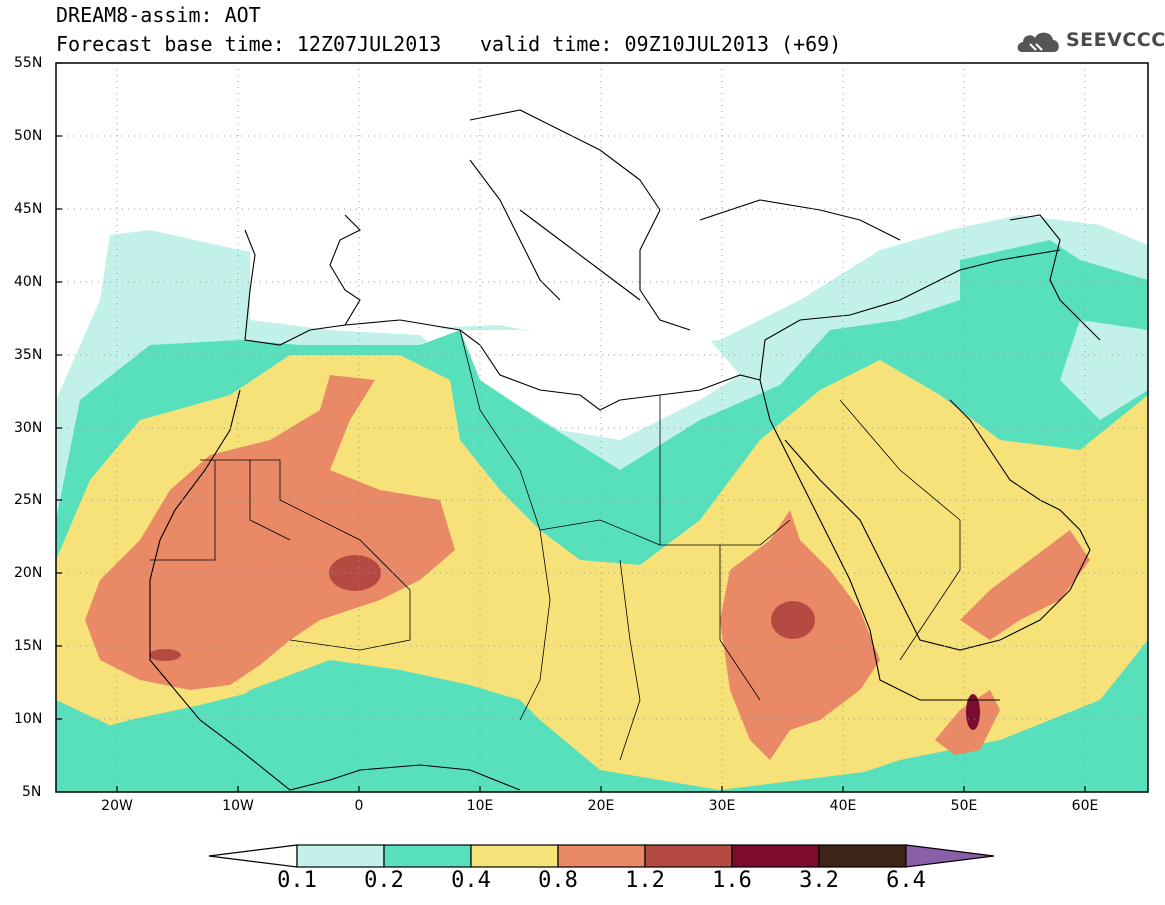 The width and height of the screenshot is (1165, 905). I want to click on colorbar-label: 6.4, so click(906, 880).